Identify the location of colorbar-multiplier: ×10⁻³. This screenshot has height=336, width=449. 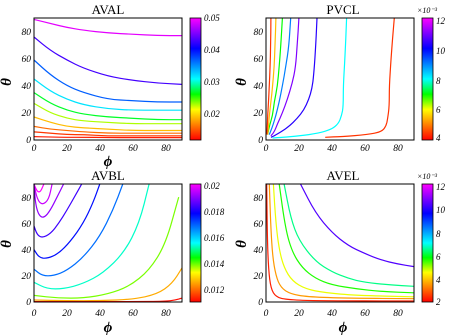
(427, 176).